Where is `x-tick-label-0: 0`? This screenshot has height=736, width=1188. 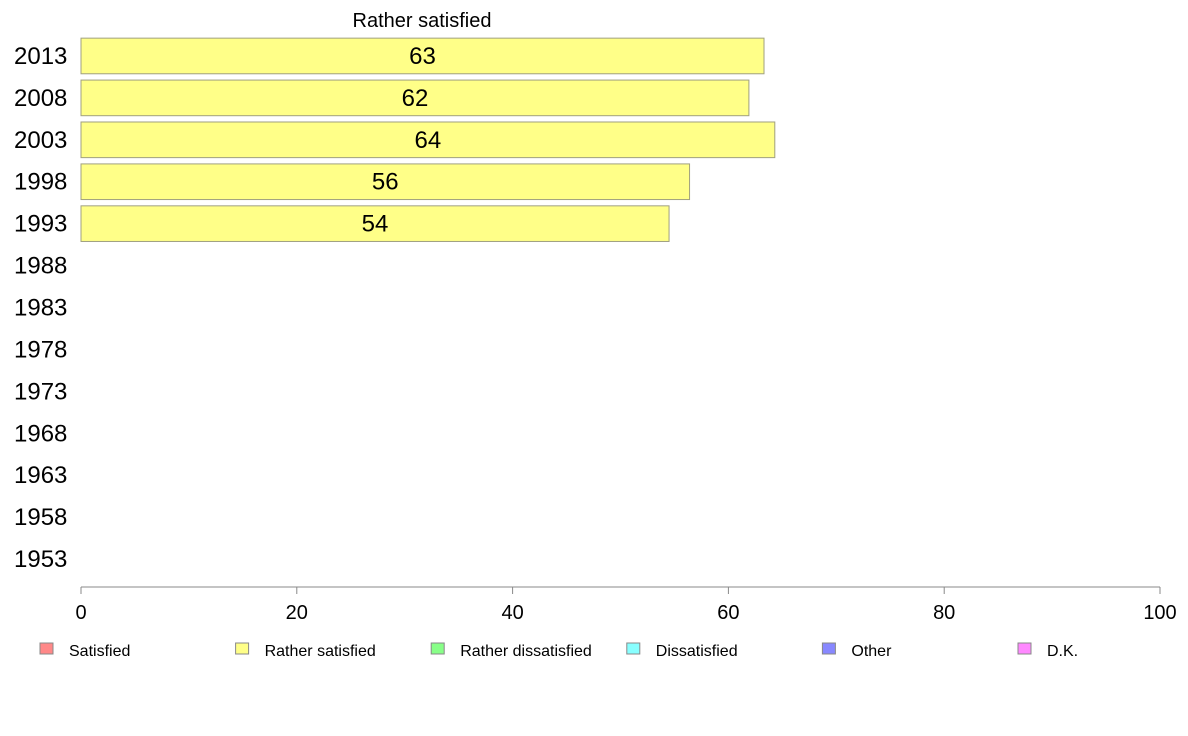
x-tick-label-0: 0 is located at coordinates (80, 613).